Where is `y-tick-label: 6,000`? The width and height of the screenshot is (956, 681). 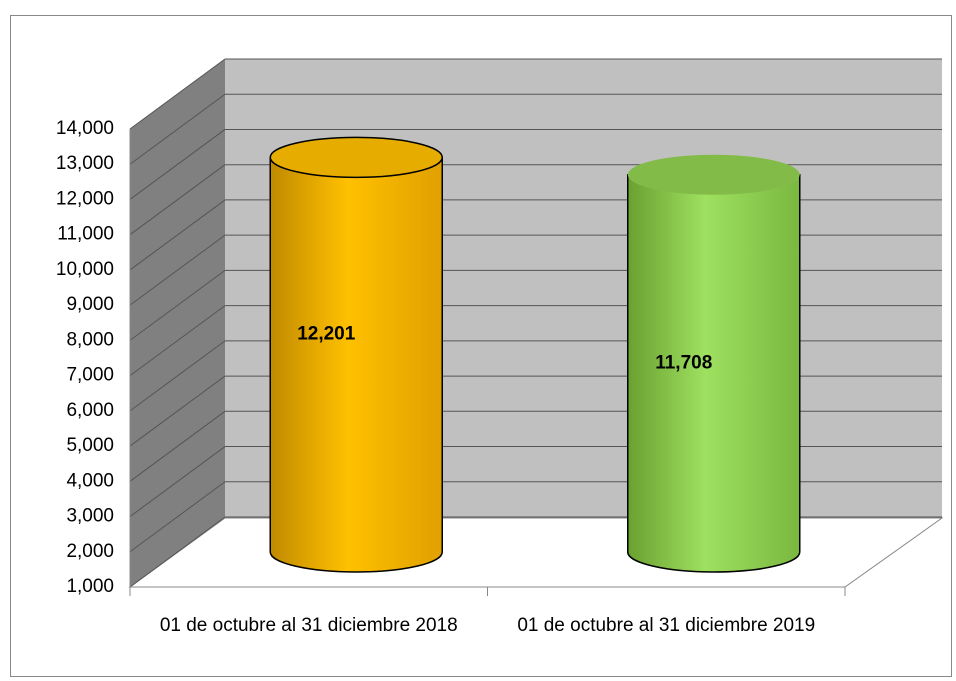 y-tick-label: 6,000 is located at coordinates (90, 410).